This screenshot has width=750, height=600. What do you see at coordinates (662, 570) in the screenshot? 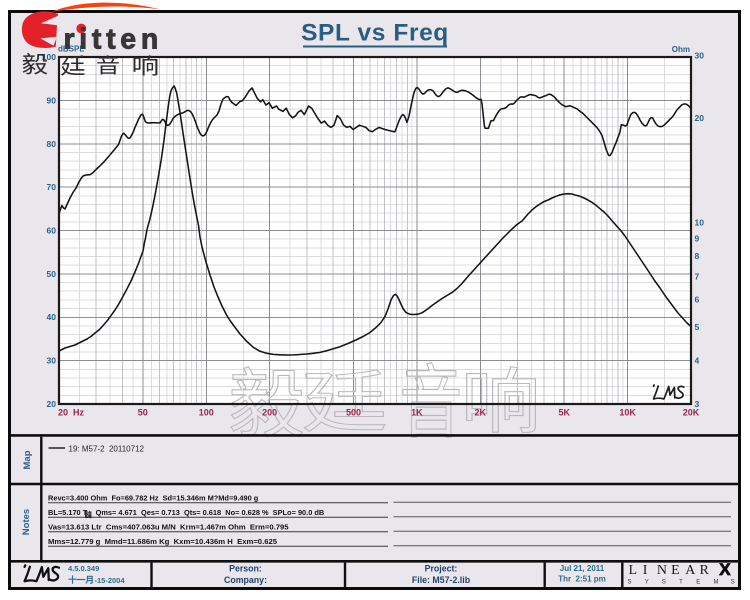
I see `svg-text: N` at bounding box center [662, 570].